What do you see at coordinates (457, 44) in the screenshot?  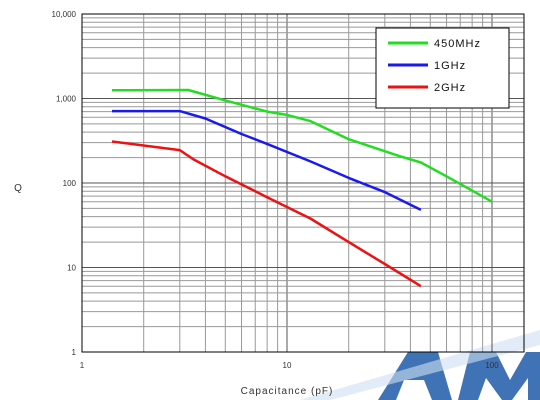 I see `legend-label: 450MHz` at bounding box center [457, 44].